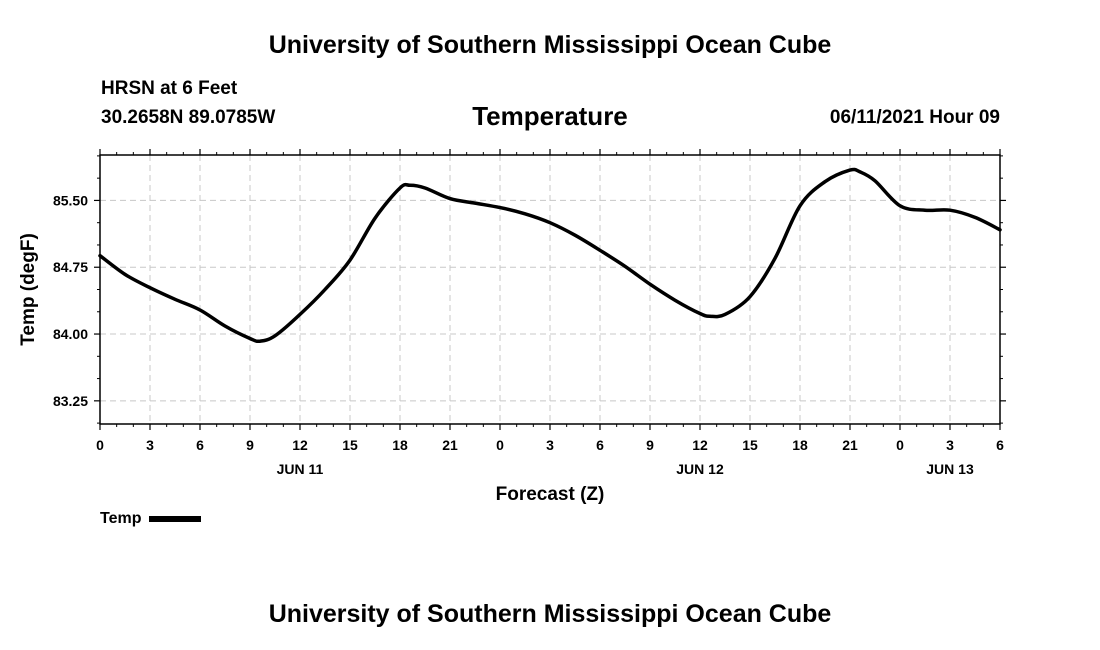  I want to click on station-coordinates: 30.2658N 89.0785W, so click(188, 117).